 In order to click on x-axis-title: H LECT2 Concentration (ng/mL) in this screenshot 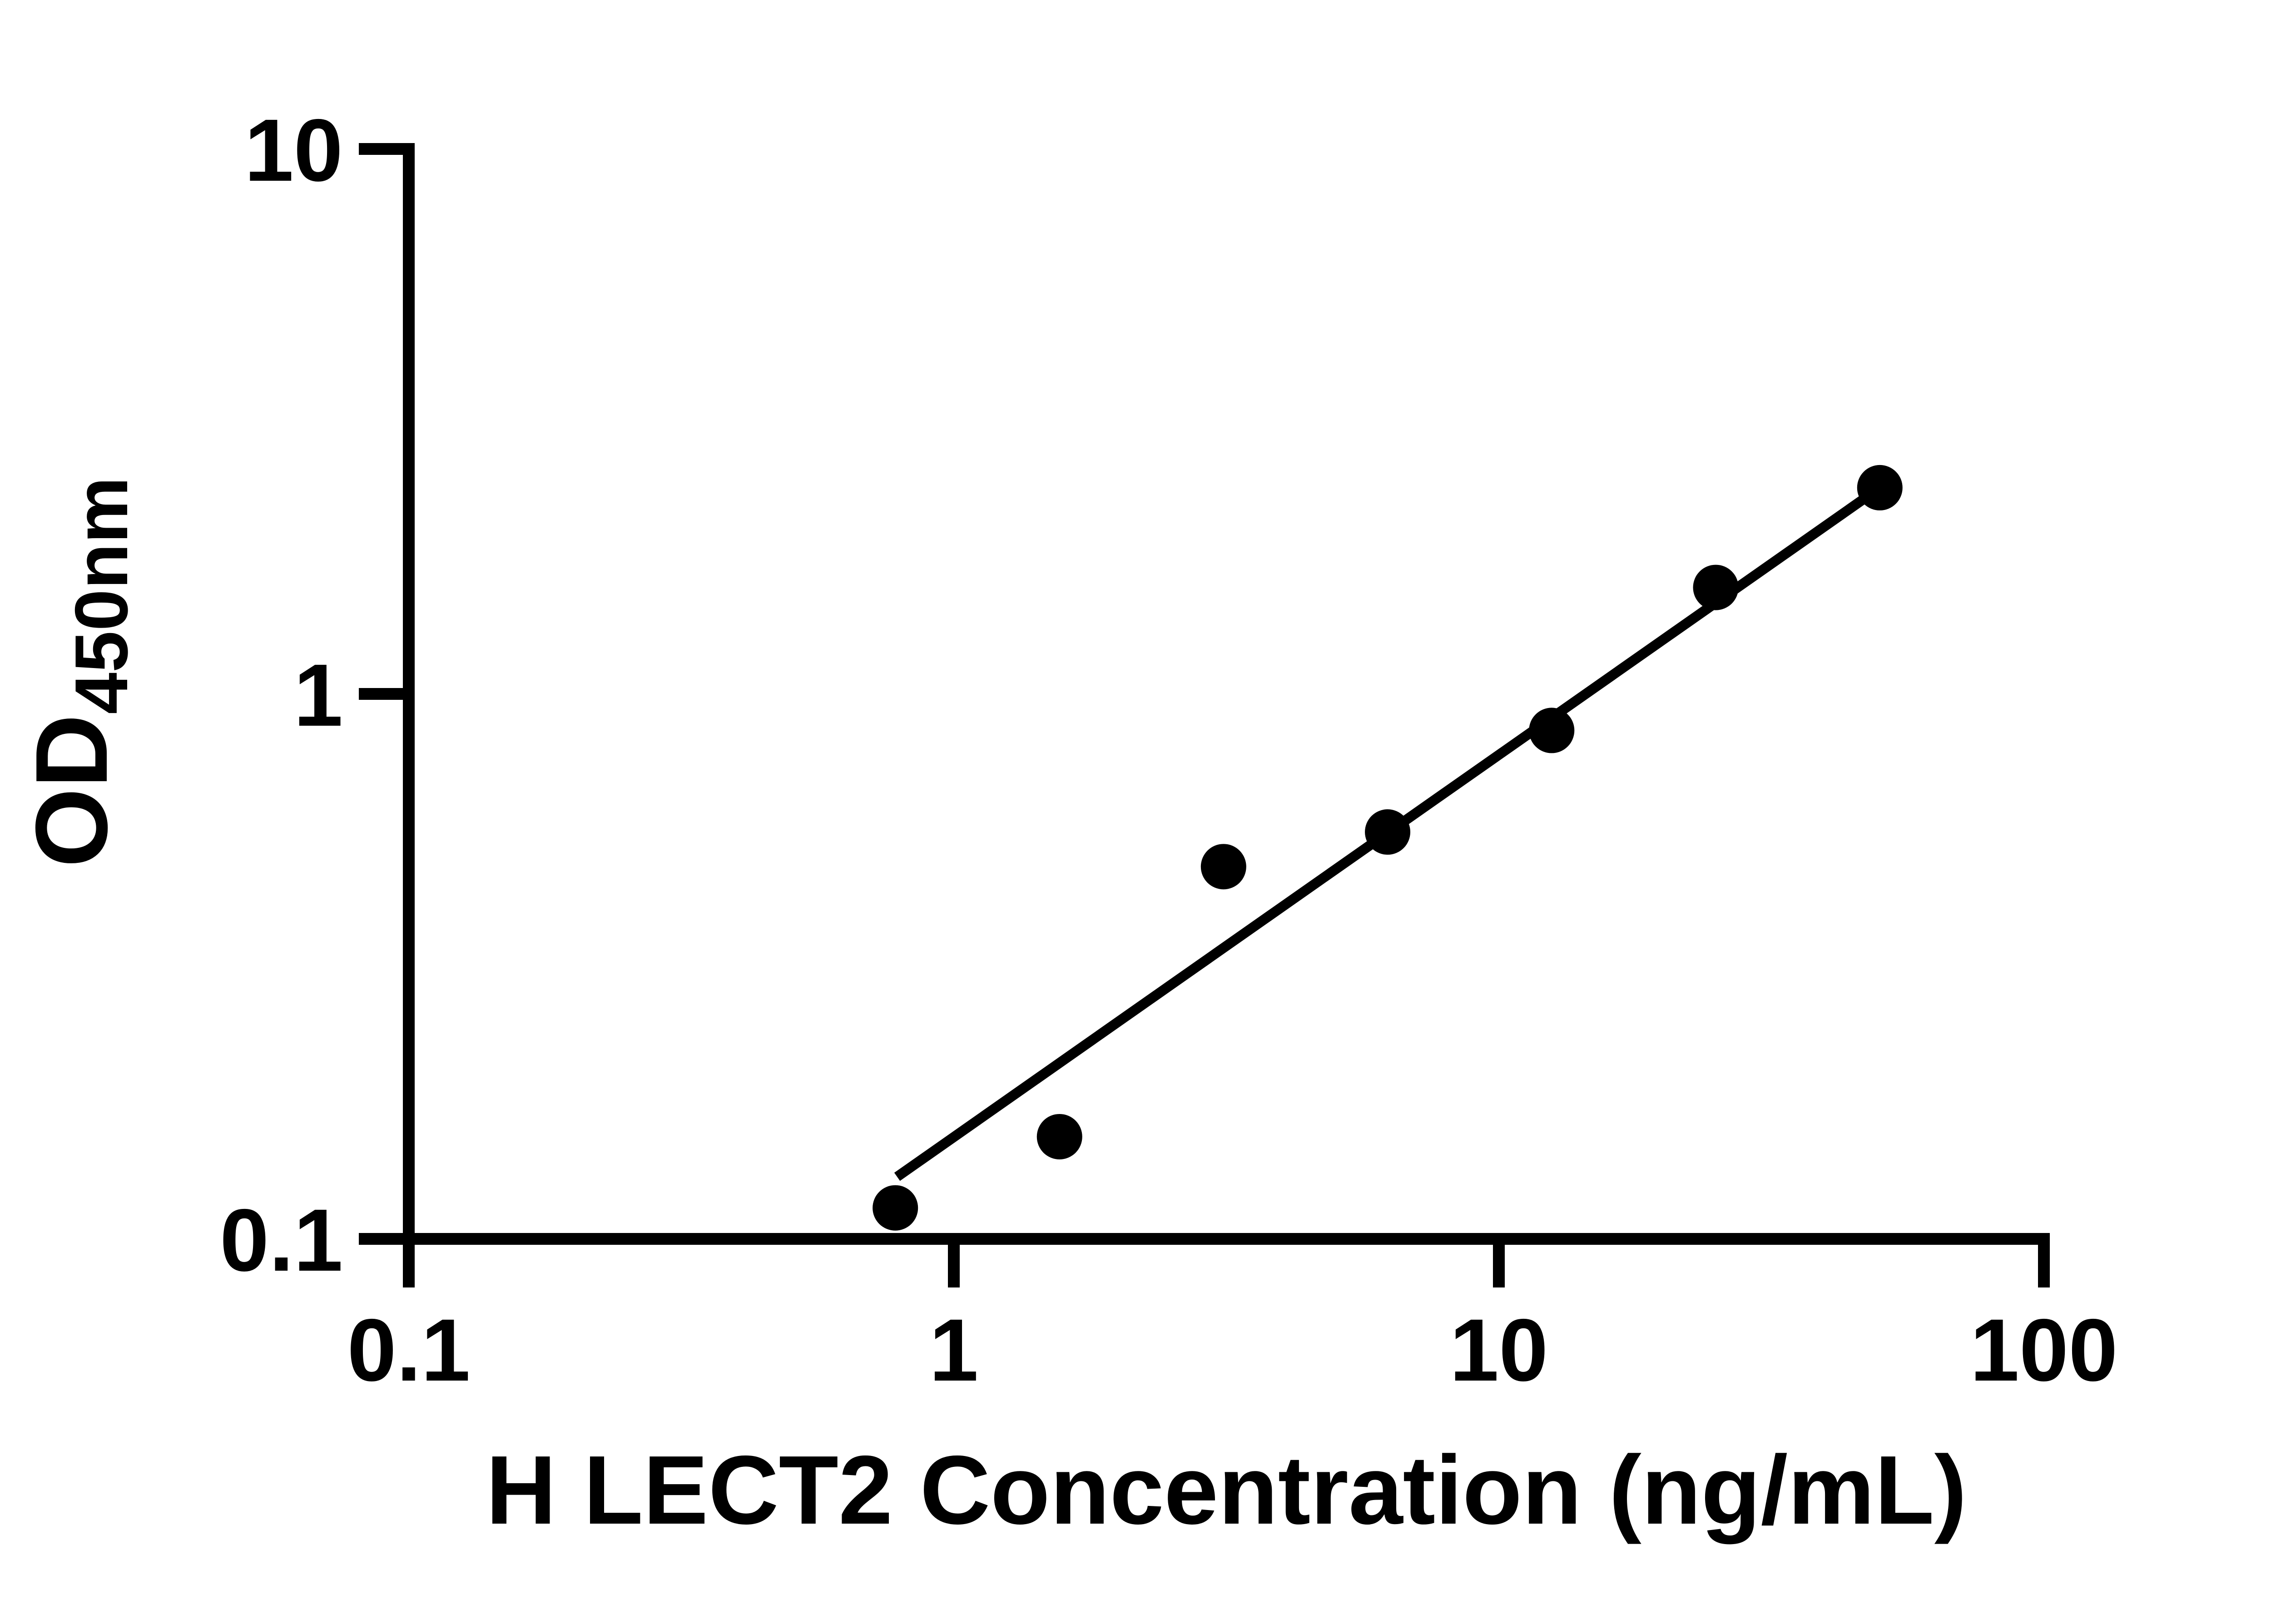, I will do `click(1226, 1490)`.